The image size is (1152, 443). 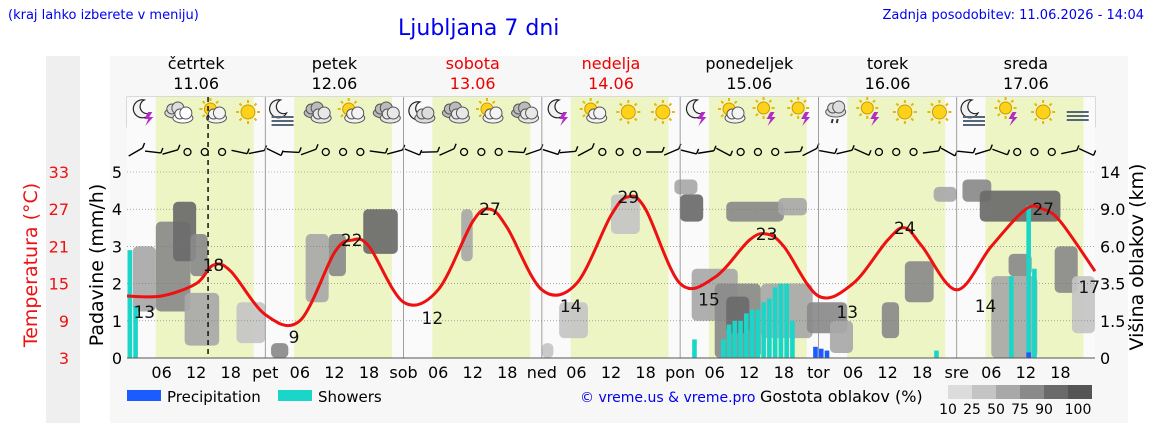 I want to click on sun-cloud-icon, so click(x=351, y=111).